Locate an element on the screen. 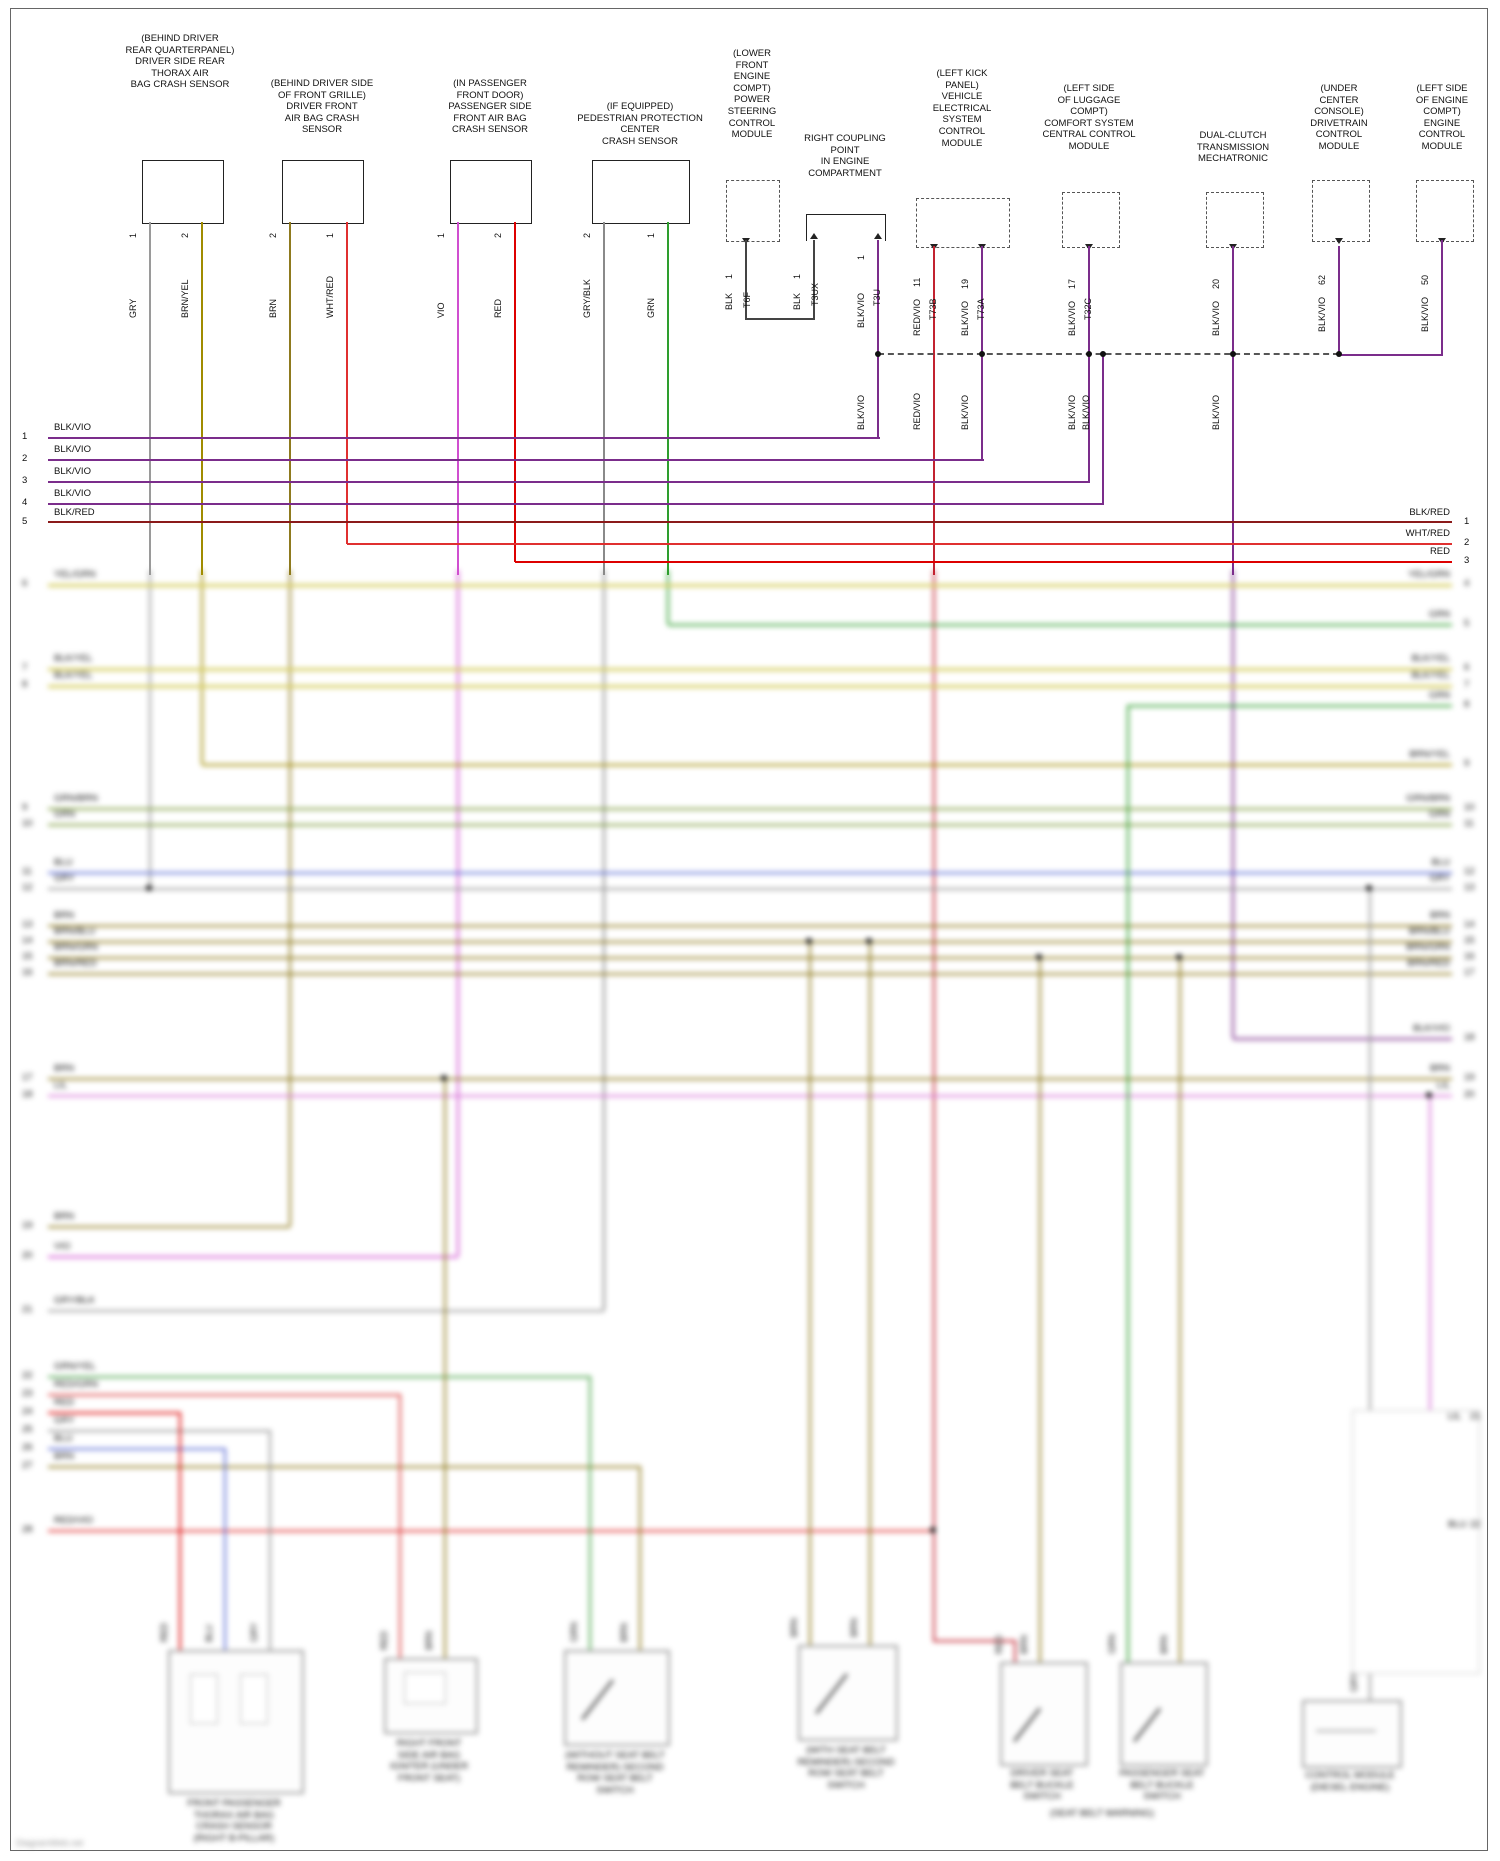  component-caption: (SEAT BELT WARNING) is located at coordinates (1102, 1813).